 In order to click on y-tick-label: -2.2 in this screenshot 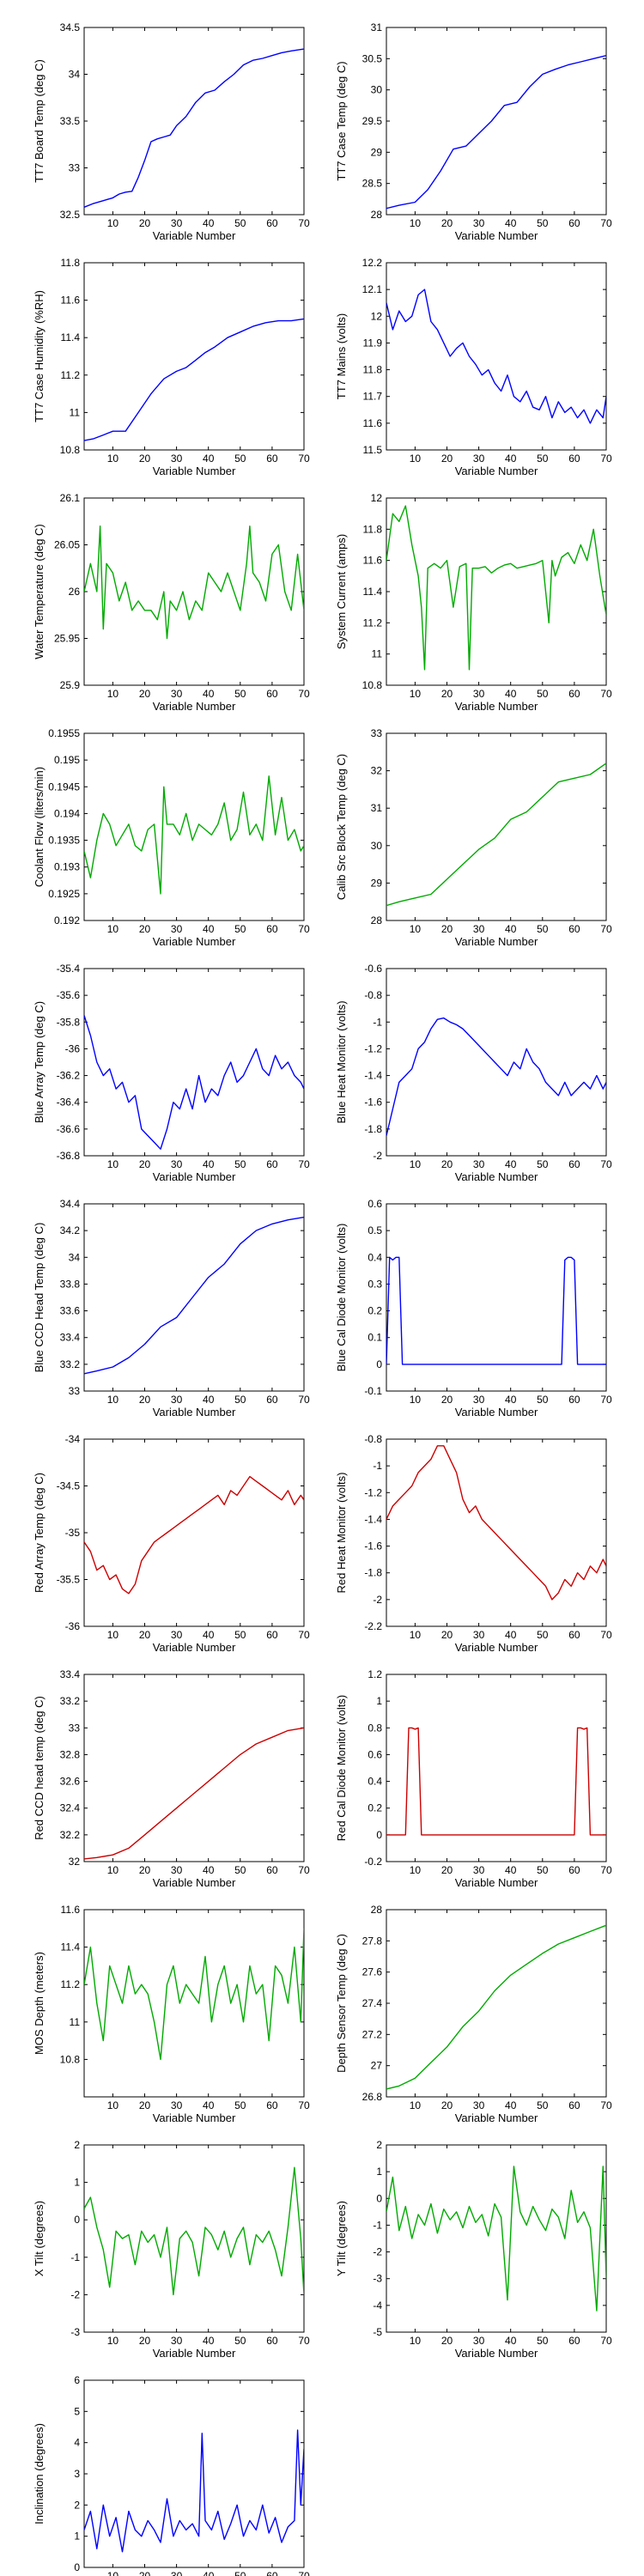, I will do `click(373, 1626)`.